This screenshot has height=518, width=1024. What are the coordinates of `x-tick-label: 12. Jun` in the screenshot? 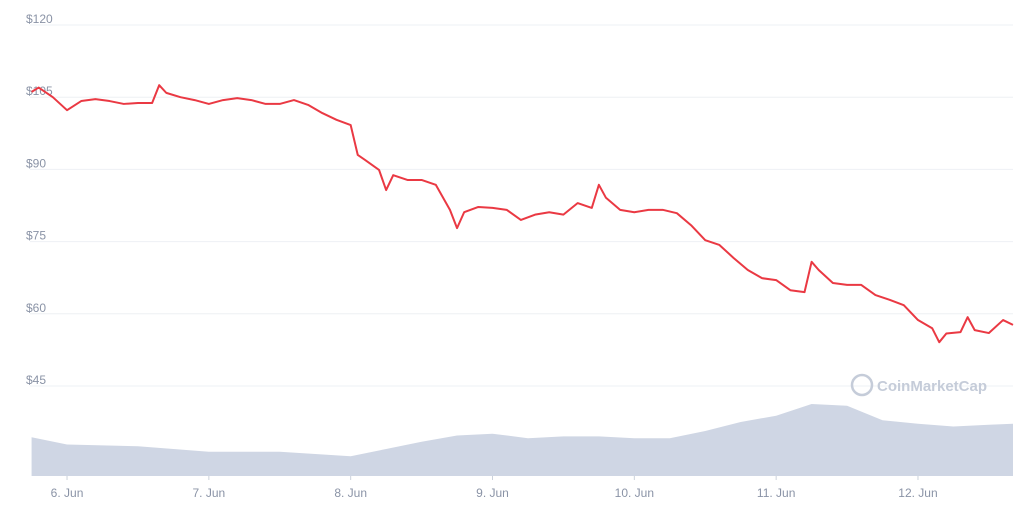 It's located at (917, 493).